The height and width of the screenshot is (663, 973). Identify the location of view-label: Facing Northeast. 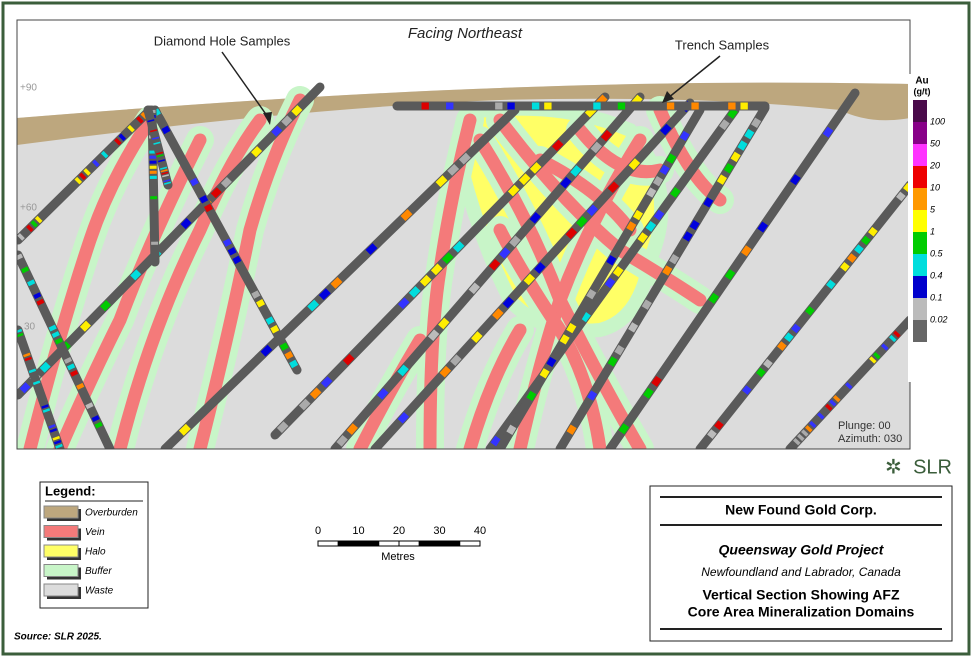
(465, 33).